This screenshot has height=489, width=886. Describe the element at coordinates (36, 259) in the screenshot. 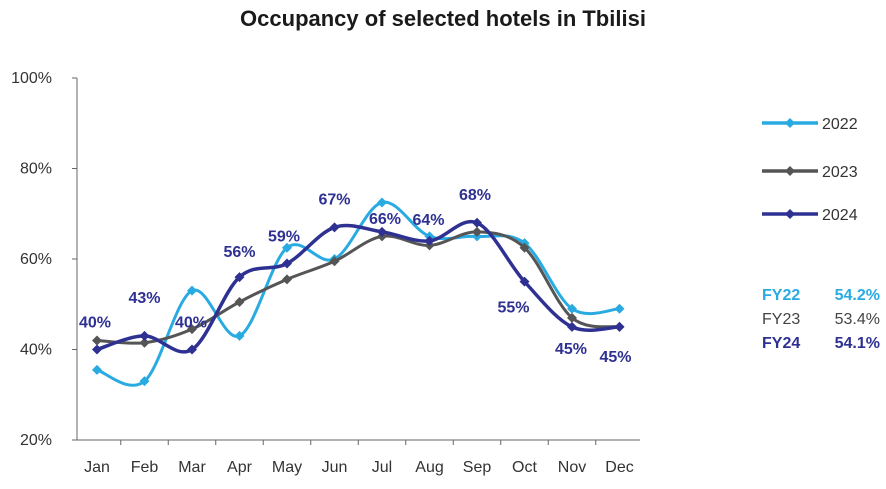

I see `y-tick-label: 60%` at that location.